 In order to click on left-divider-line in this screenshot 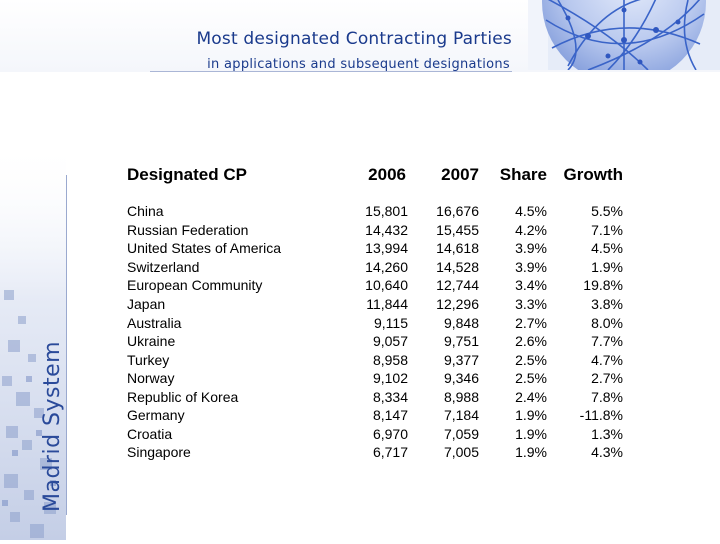, I will do `click(66, 345)`.